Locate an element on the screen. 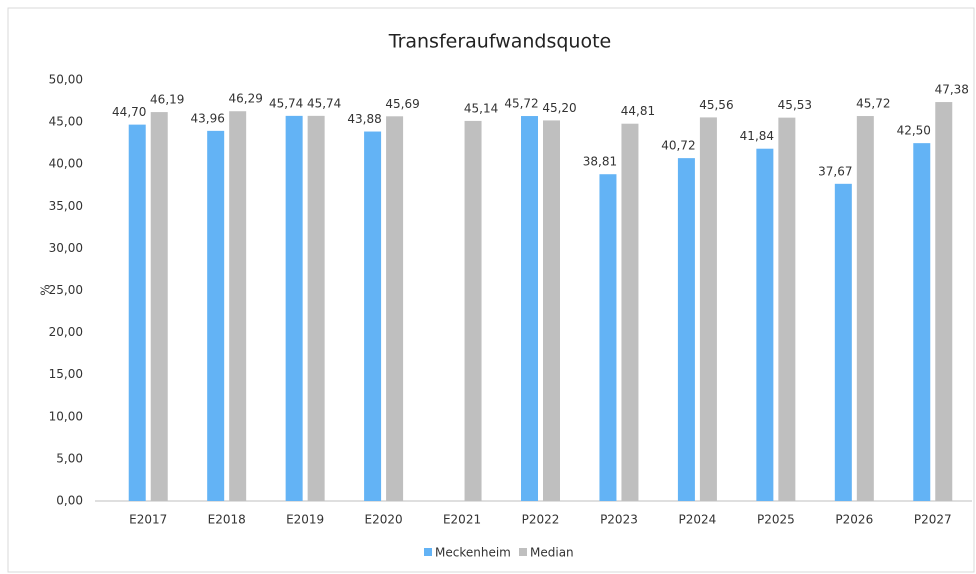  x-tick-label: P2025 is located at coordinates (776, 520).